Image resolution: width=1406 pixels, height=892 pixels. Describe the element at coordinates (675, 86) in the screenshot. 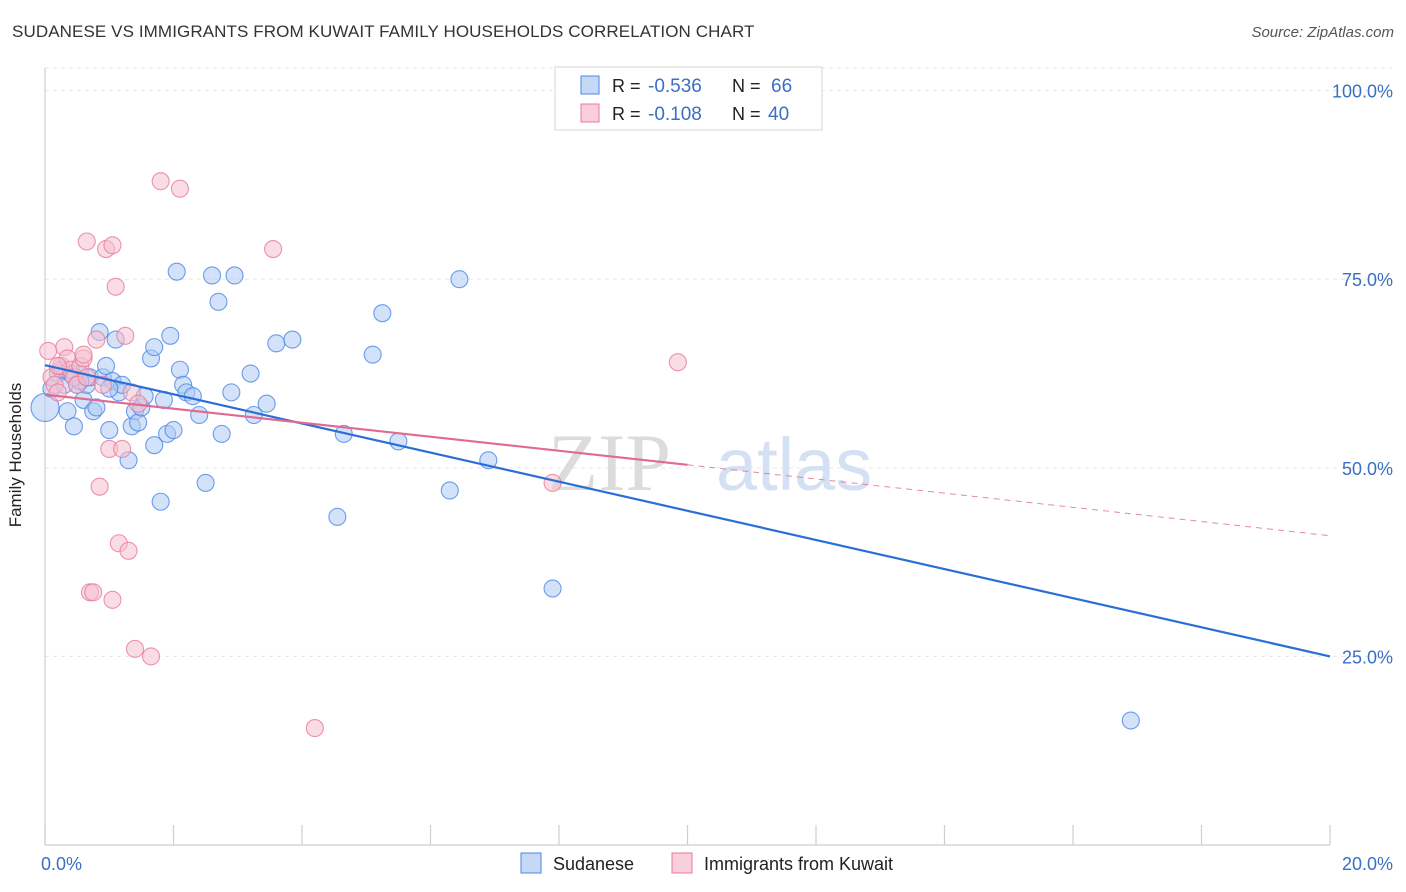

I see `stats-r-value-1: -0.536` at that location.